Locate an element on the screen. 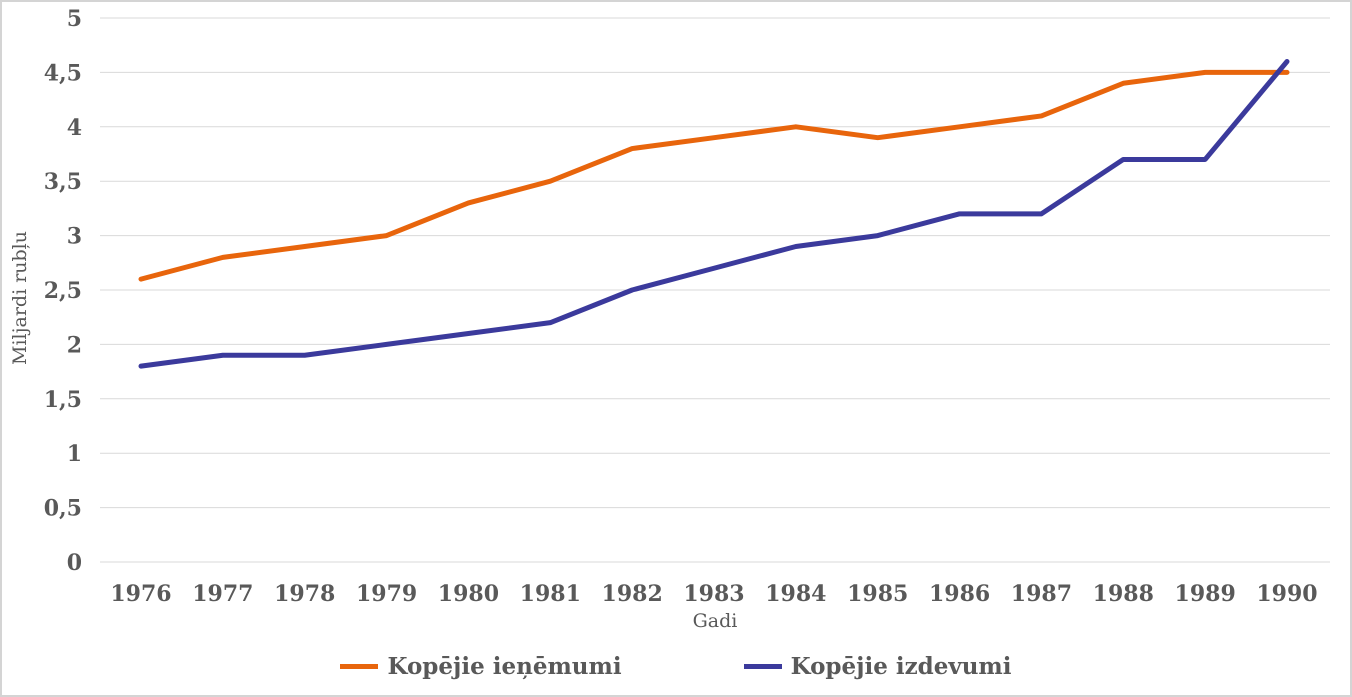  legend-label: Kopējie izdevumi is located at coordinates (901, 666).